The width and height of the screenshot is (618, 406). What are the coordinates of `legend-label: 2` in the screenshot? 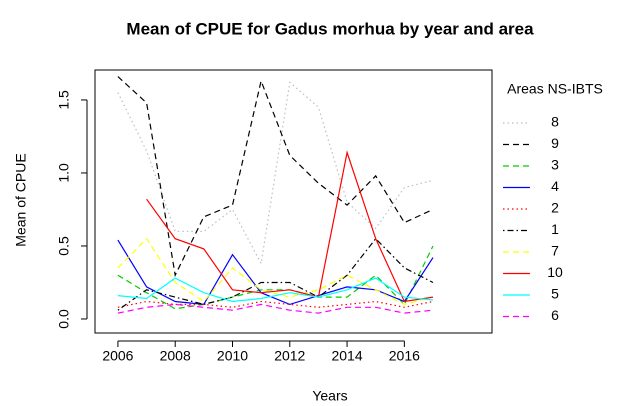 It's located at (555, 208).